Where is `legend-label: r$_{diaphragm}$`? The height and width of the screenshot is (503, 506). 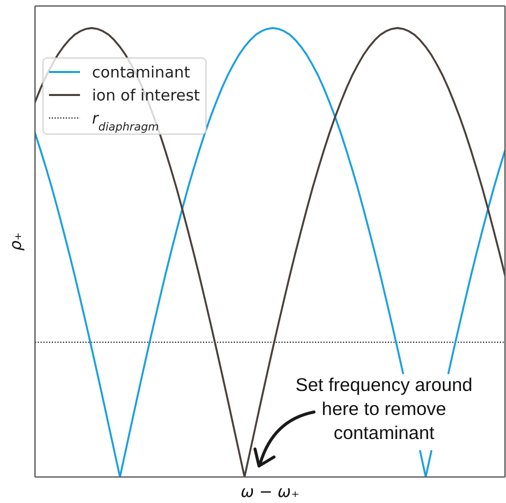 legend-label: r$_{diaphragm}$ is located at coordinates (126, 121).